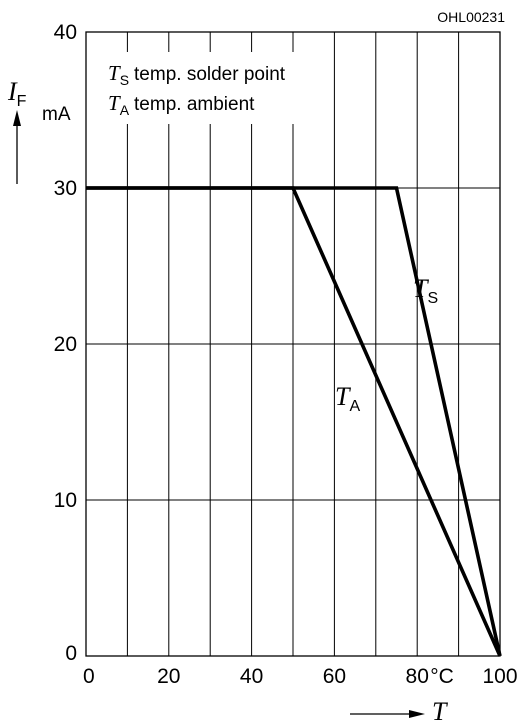 This screenshot has height=727, width=519. I want to click on curve-label-ambient-subscript: A, so click(354, 406).